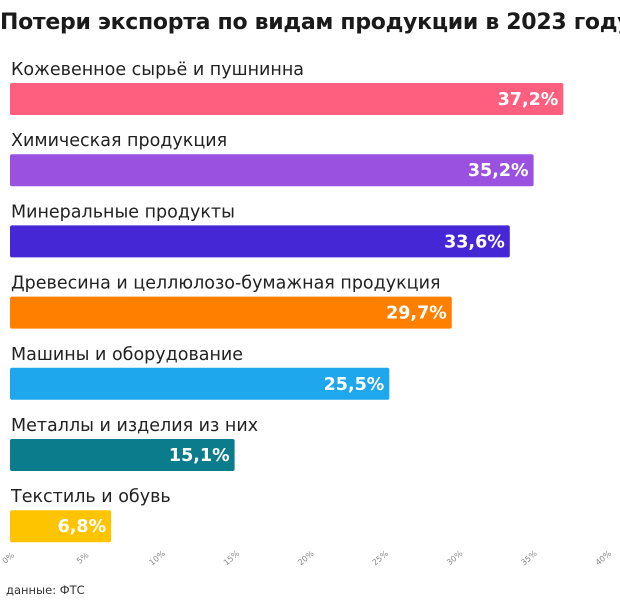 The image size is (620, 603). Describe the element at coordinates (455, 558) in the screenshot. I see `x-tick-label: 30%` at that location.